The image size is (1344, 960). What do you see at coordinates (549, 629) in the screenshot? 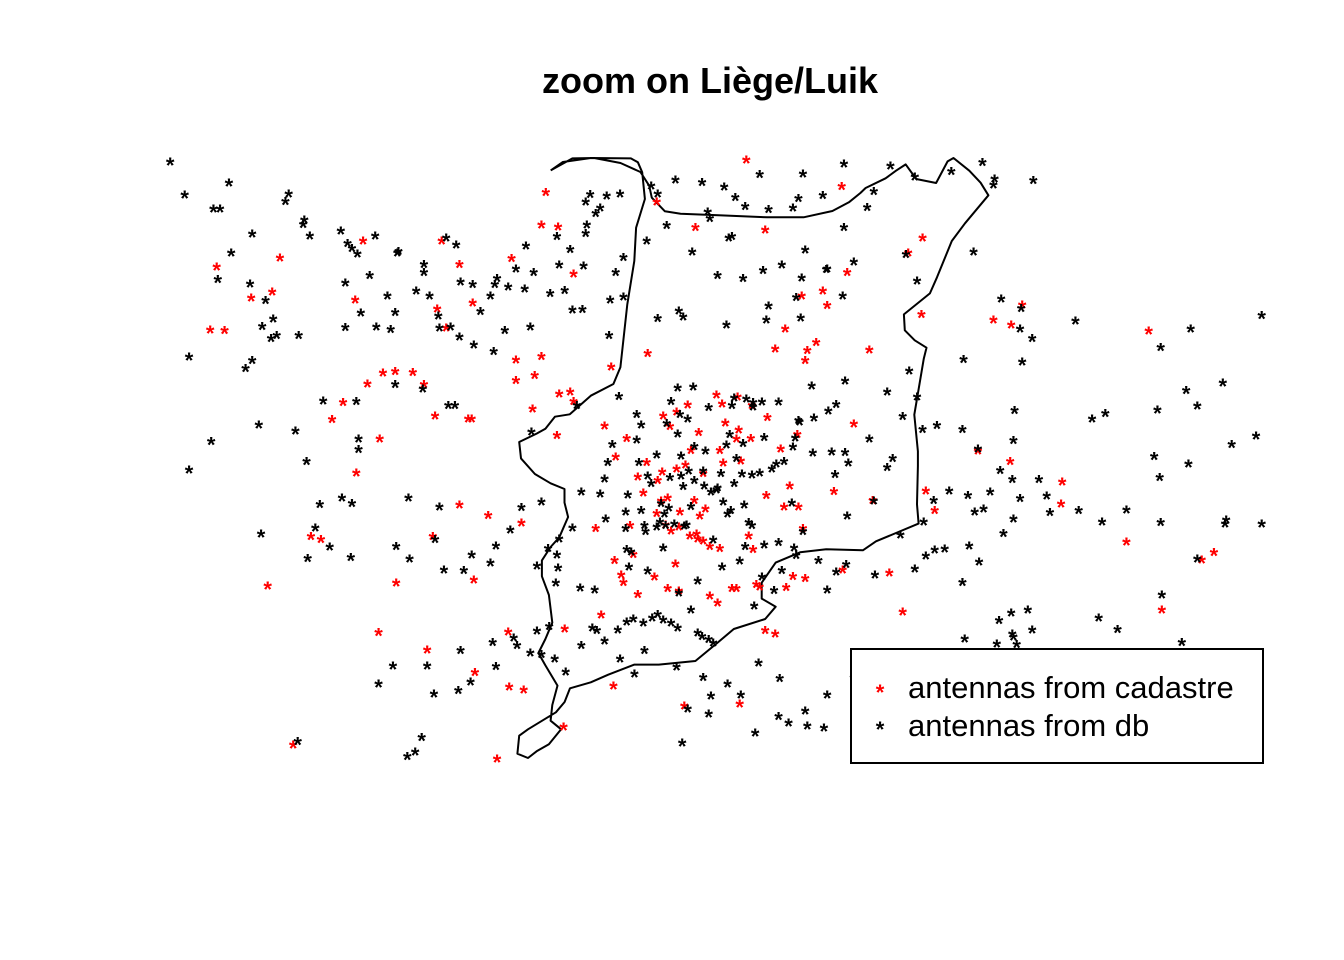
I see `point-db-19: *` at bounding box center [549, 629].